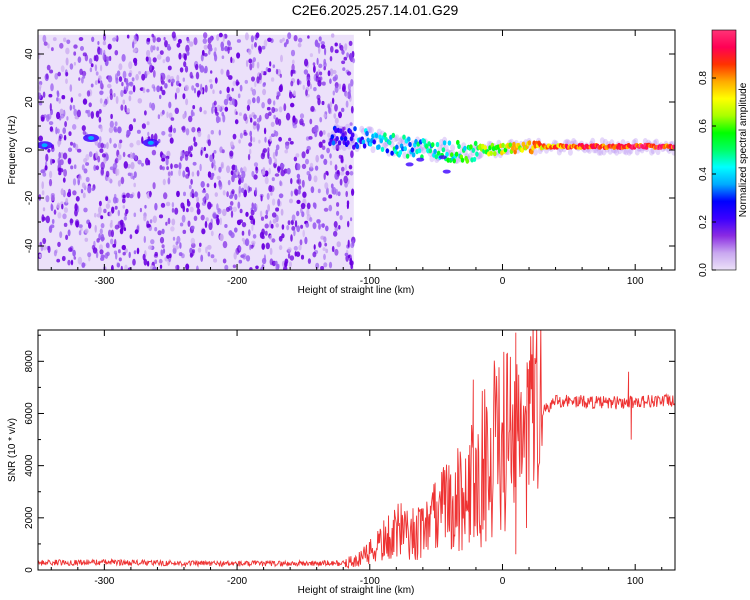 Image resolution: width=750 pixels, height=600 pixels. Describe the element at coordinates (442, 157) in the screenshot. I see `signal-feature` at that location.